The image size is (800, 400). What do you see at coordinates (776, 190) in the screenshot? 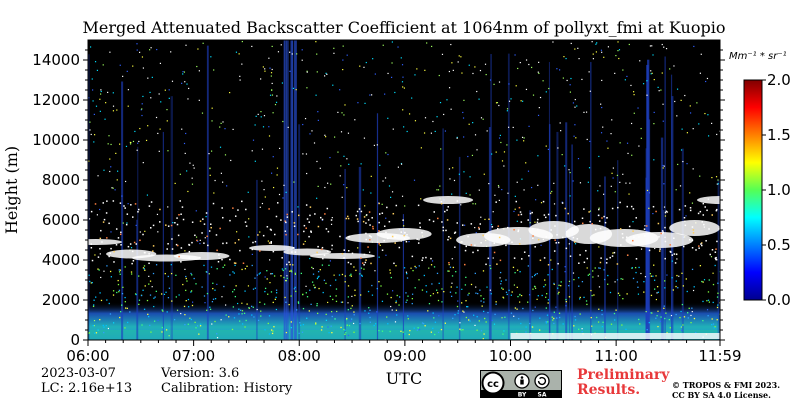
I see `colorbar-ticks: 0.00.51.01.52.0` at bounding box center [776, 190].